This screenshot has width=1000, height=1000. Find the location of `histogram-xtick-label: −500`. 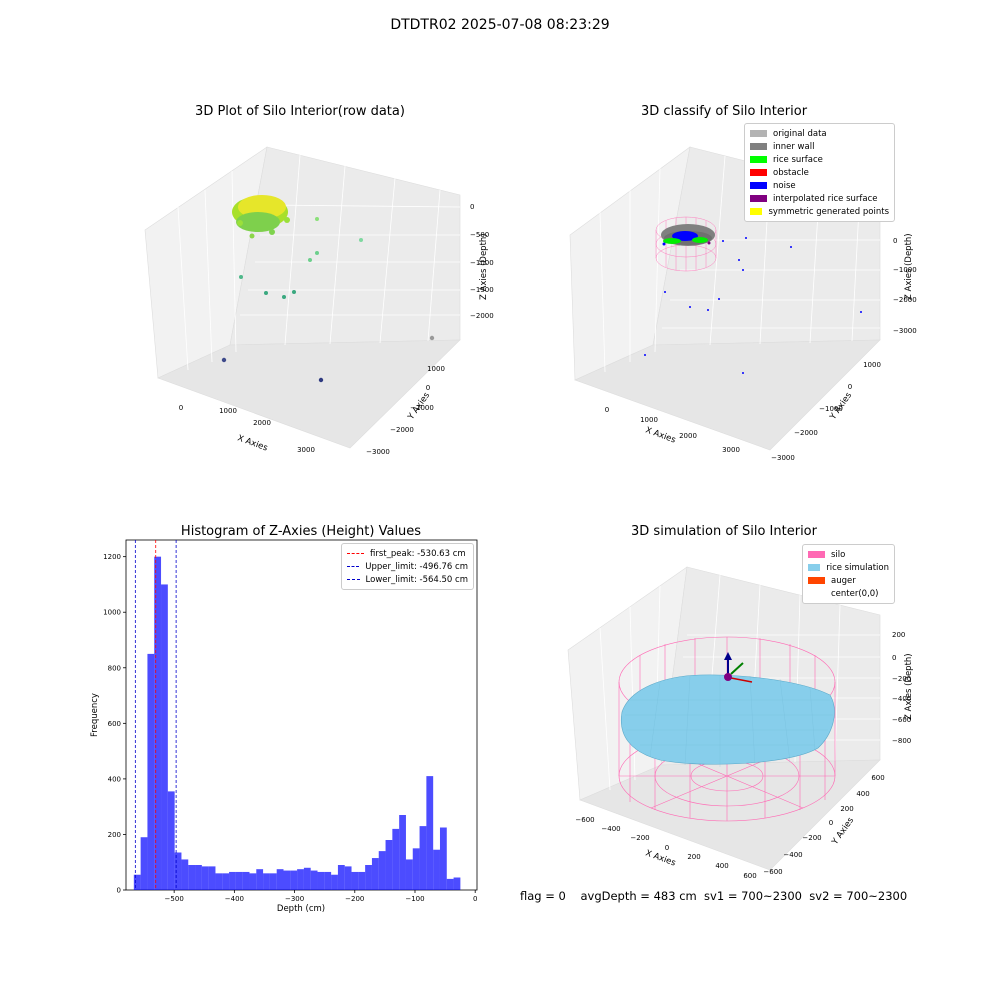

histogram-xtick-label: −500 is located at coordinates (174, 899).